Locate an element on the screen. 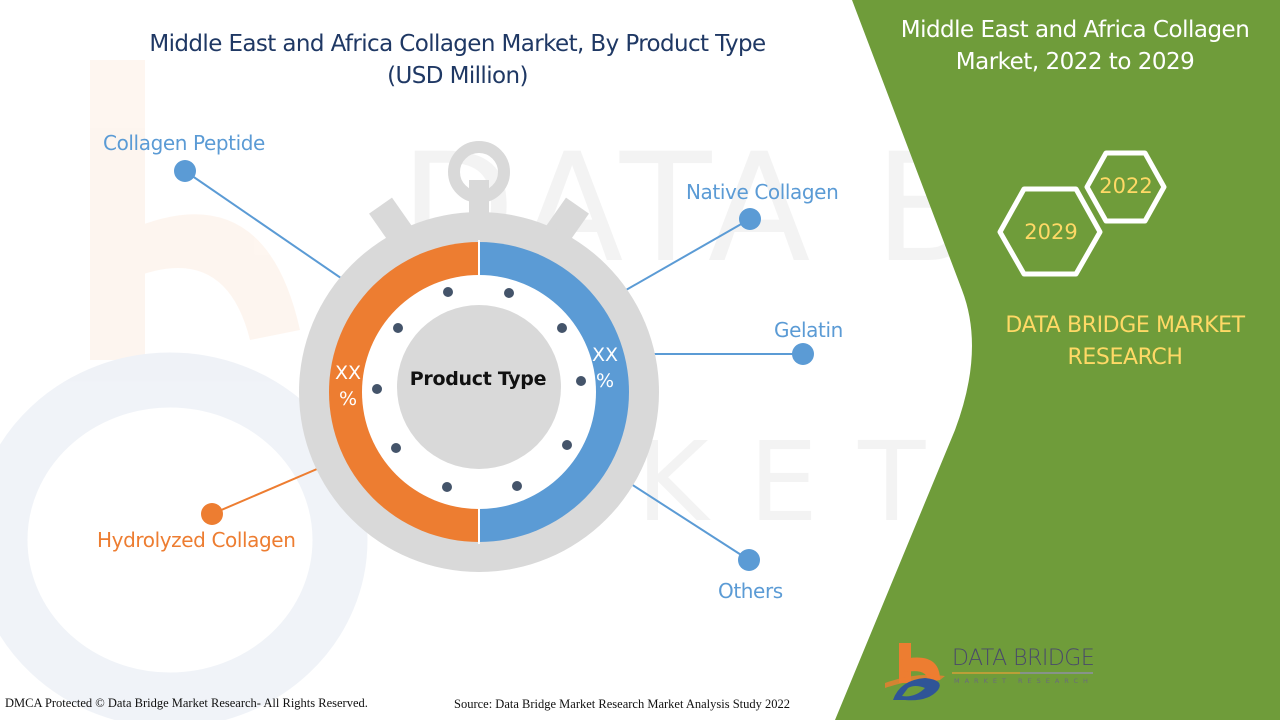  pct-right-unit: % is located at coordinates (605, 381).